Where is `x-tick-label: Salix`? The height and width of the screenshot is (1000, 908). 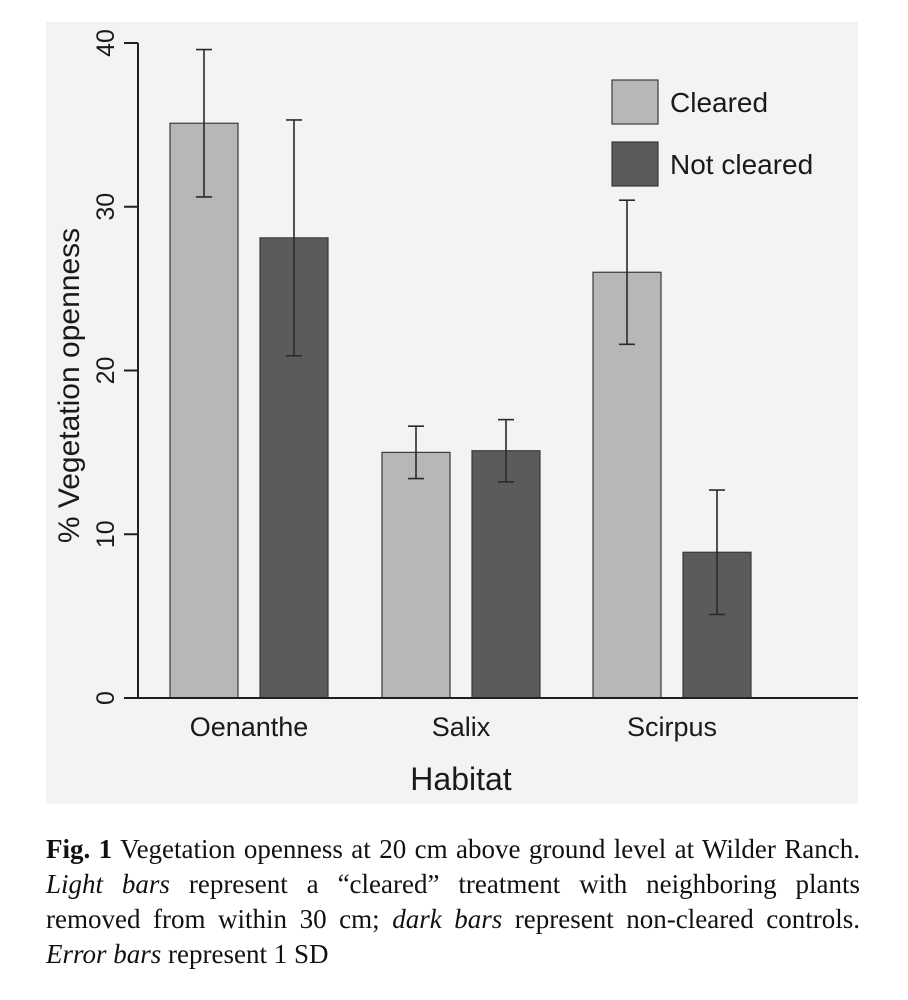
x-tick-label: Salix is located at coordinates (461, 727).